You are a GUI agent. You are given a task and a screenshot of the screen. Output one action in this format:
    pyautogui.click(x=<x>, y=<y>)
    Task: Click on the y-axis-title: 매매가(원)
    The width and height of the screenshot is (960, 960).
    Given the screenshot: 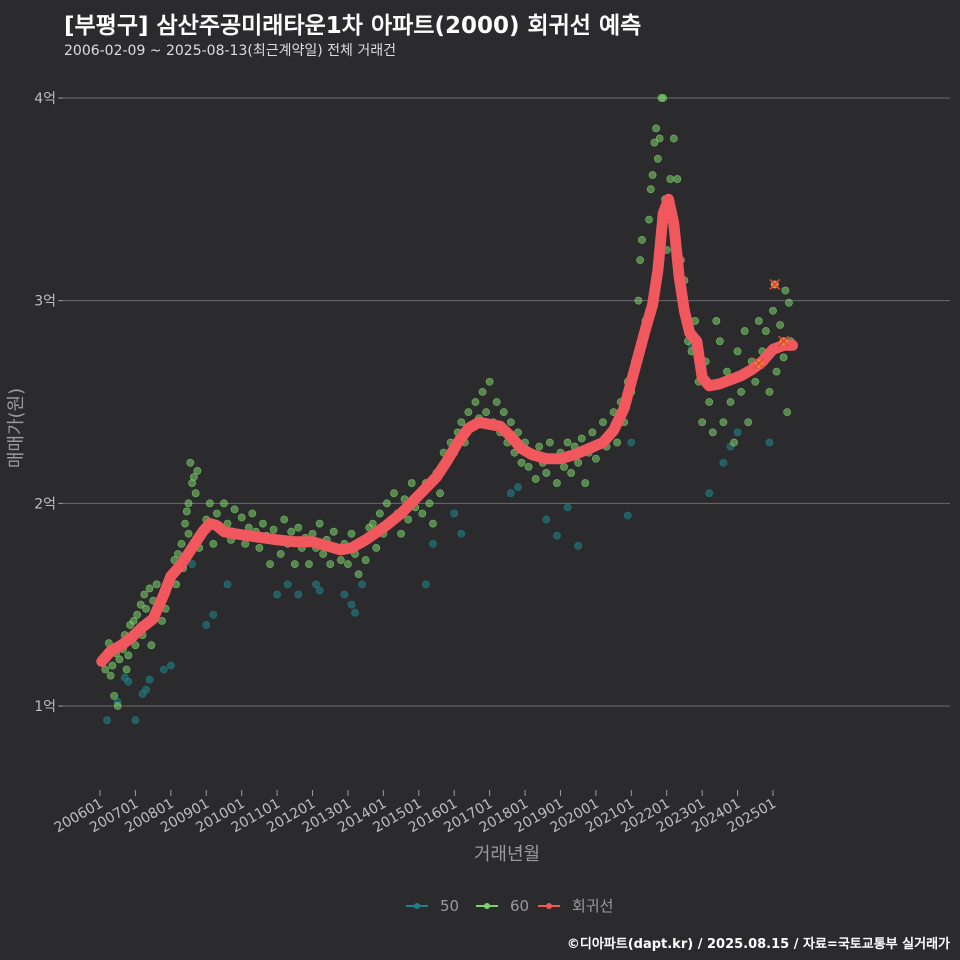 What is the action you would take?
    pyautogui.click(x=16, y=428)
    